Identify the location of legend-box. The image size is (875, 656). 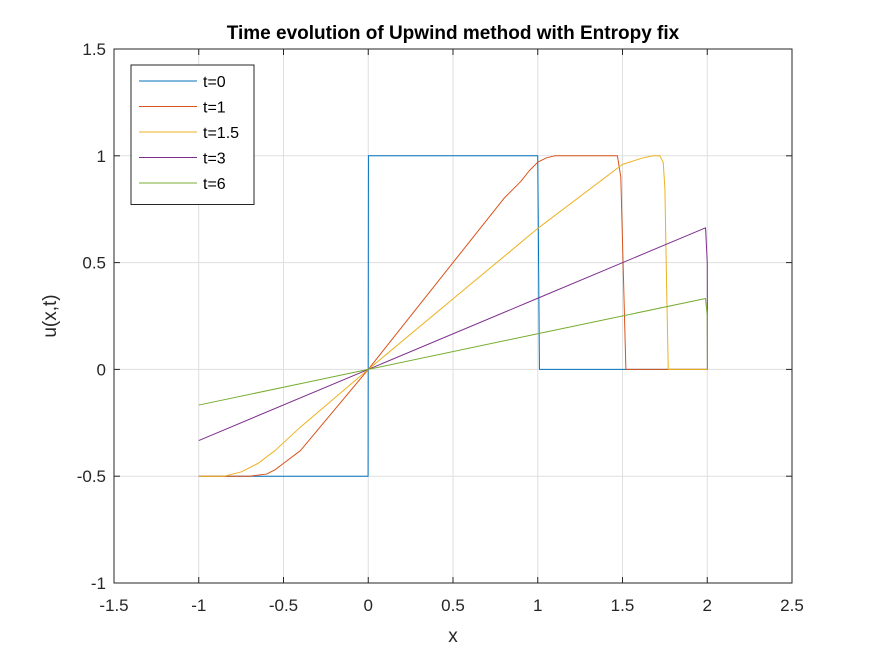
(192, 134).